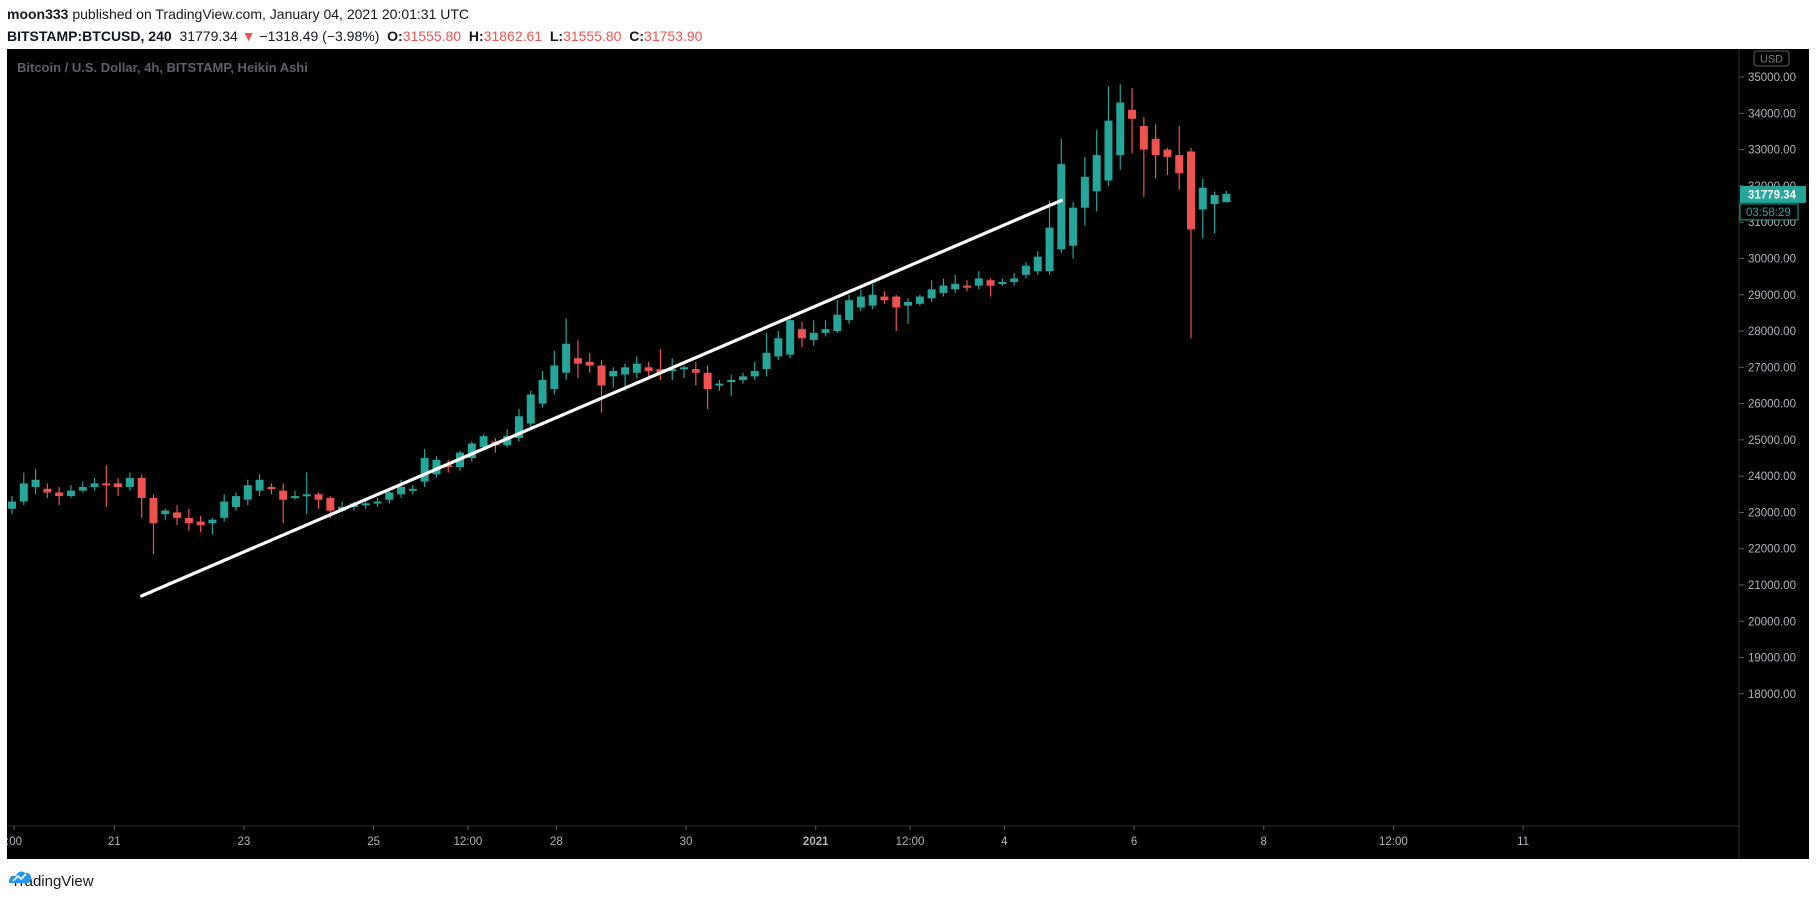  Describe the element at coordinates (556, 842) in the screenshot. I see `x-tick-label: 28` at that location.